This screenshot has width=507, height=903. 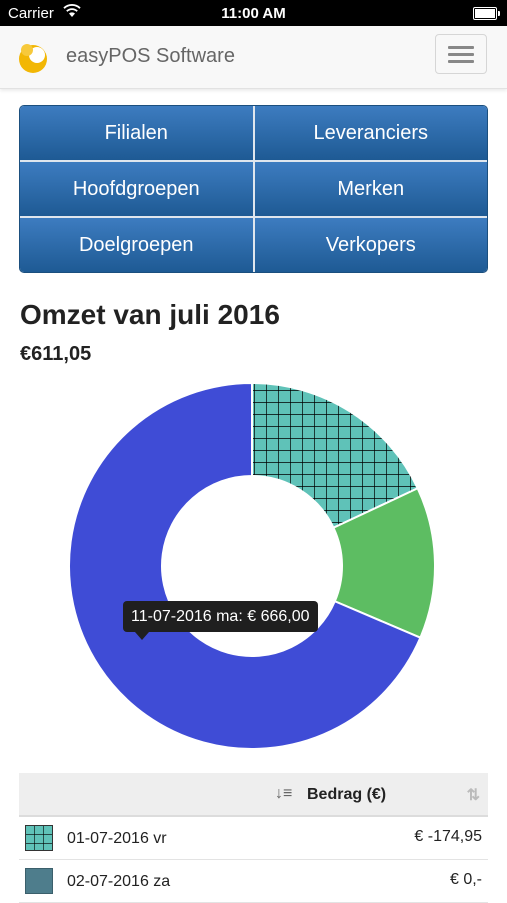 I want to click on sort-descending-icon: ↓≡, so click(x=284, y=793).